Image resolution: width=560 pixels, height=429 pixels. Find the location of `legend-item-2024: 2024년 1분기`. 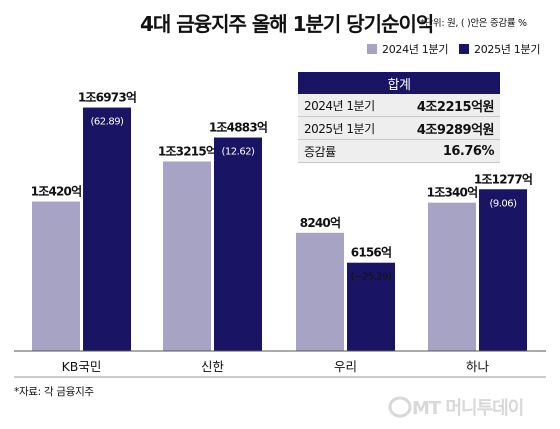

legend-item-2024: 2024년 1분기 is located at coordinates (407, 49).